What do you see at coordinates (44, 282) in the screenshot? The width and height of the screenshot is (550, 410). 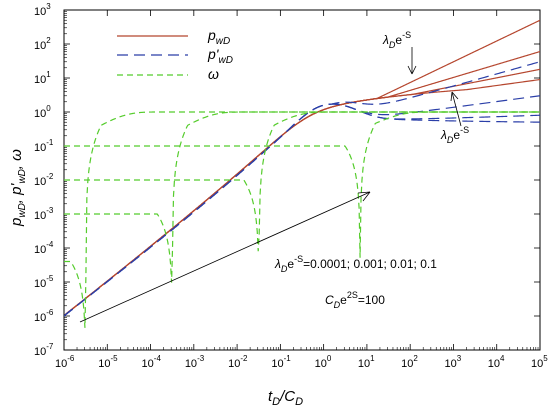 I see `y-tick-label: 10⁻⁵` at bounding box center [44, 282].